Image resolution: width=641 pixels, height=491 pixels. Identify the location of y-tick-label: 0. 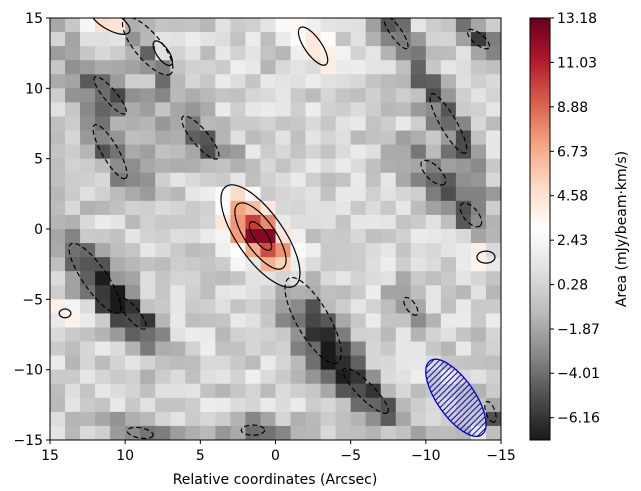
(38, 230).